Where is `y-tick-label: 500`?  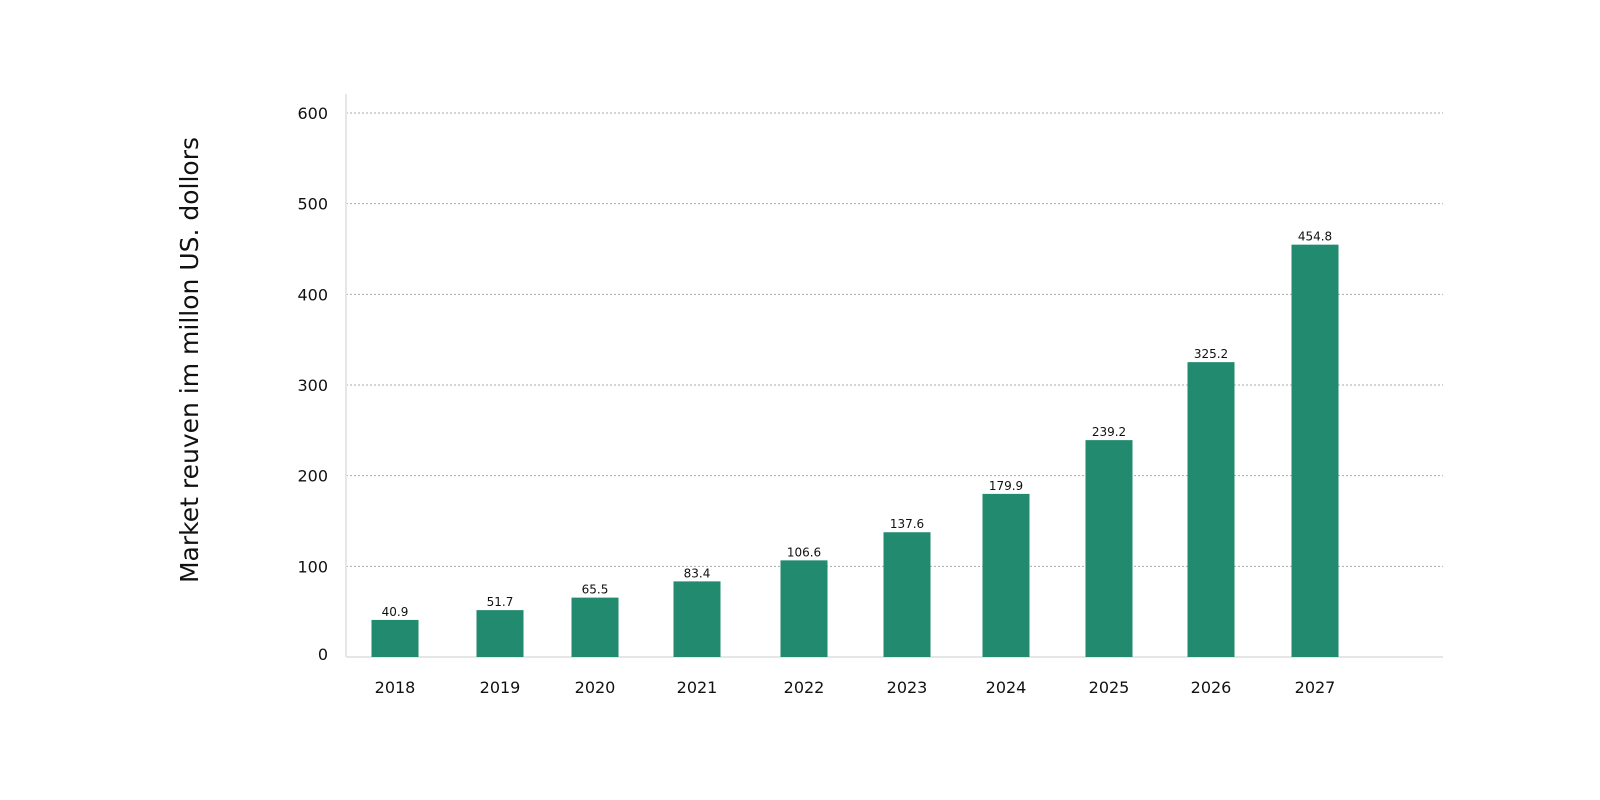
y-tick-label: 500 is located at coordinates (312, 204).